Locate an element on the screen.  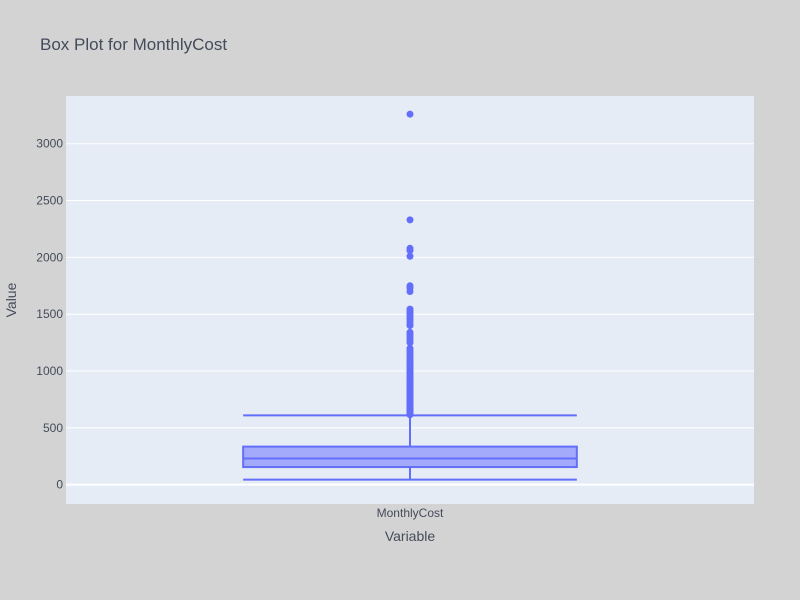
y-tick-label: 1500 is located at coordinates (49, 314).